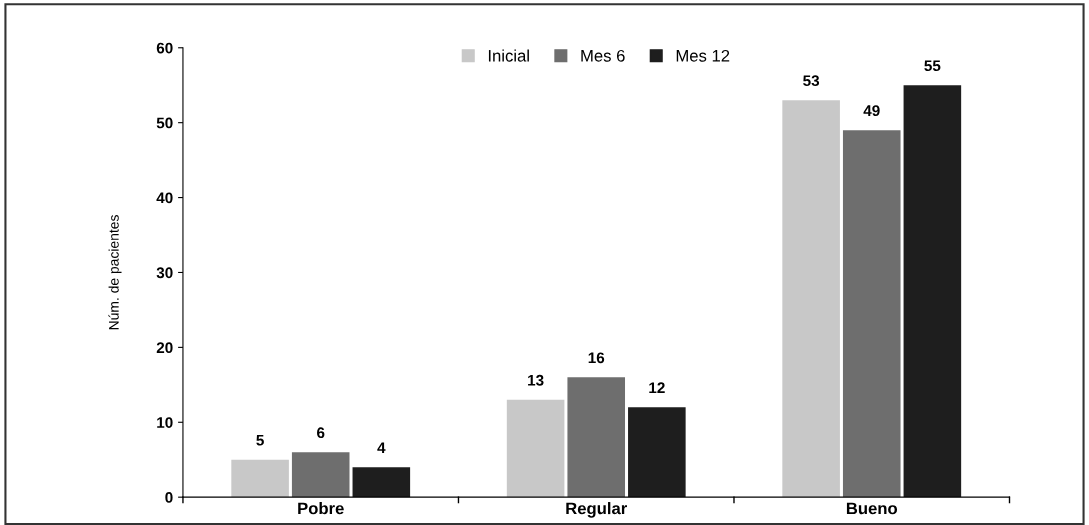  What do you see at coordinates (381, 447) in the screenshot?
I see `data-label: 4` at bounding box center [381, 447].